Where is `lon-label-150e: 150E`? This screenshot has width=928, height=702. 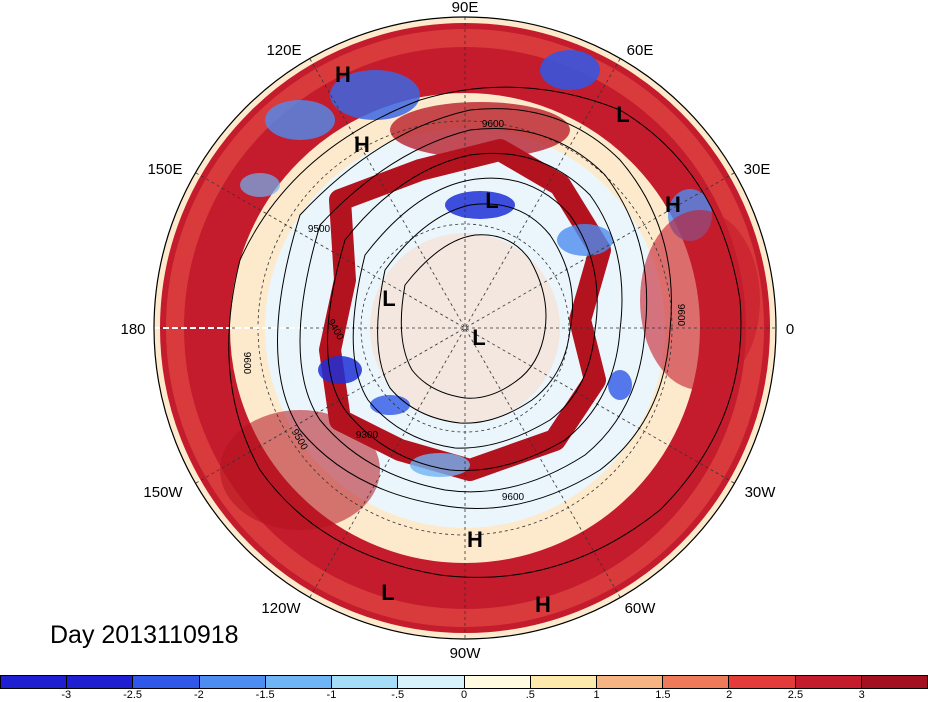
lon-label-150e: 150E is located at coordinates (164, 169).